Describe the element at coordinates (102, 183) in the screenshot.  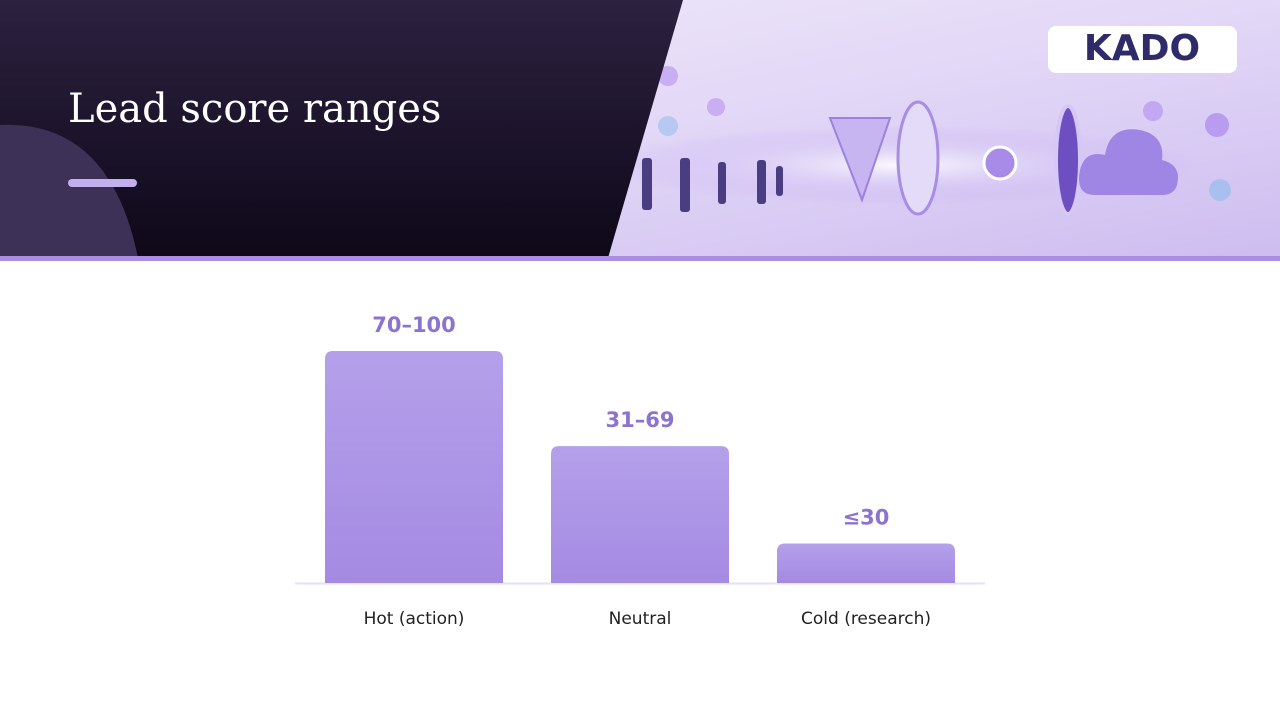
I see `title-underline` at that location.